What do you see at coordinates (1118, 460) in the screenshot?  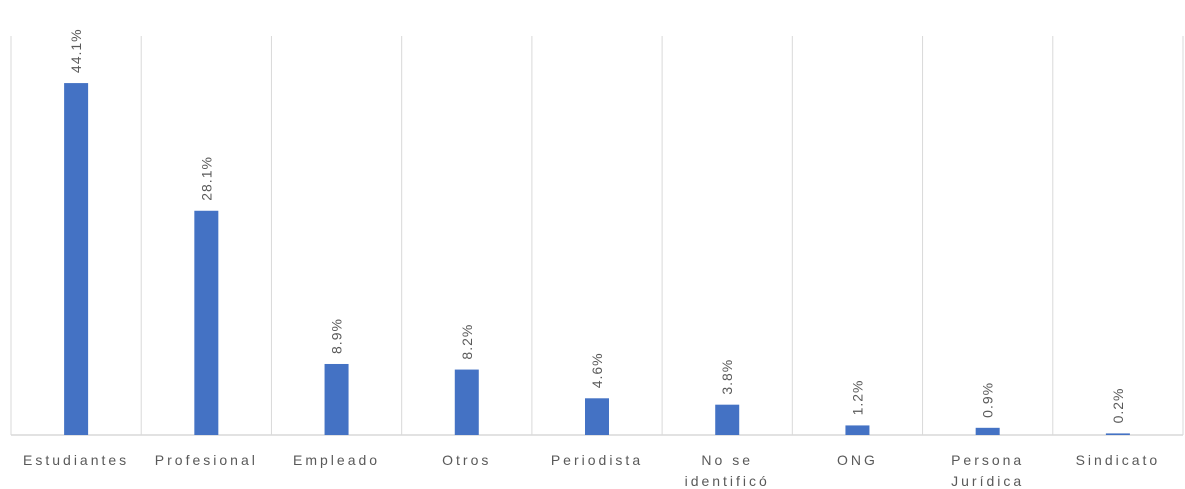 I see `x-tick-label: Sindicato` at bounding box center [1118, 460].